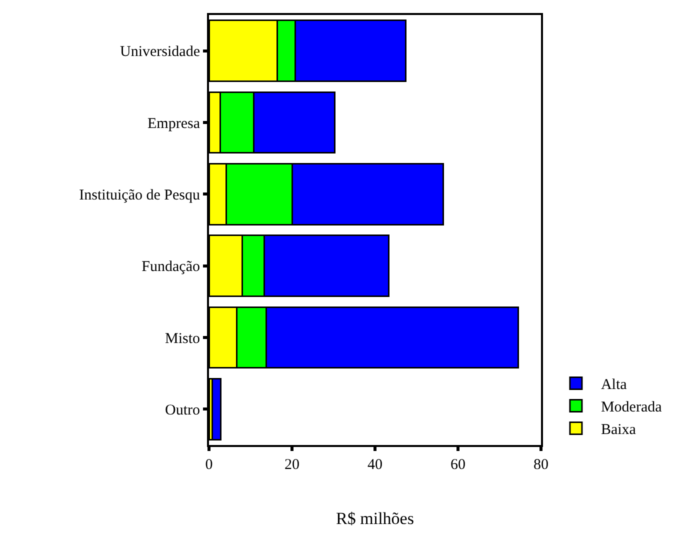  Describe the element at coordinates (614, 385) in the screenshot. I see `legend-label: Alta` at that location.